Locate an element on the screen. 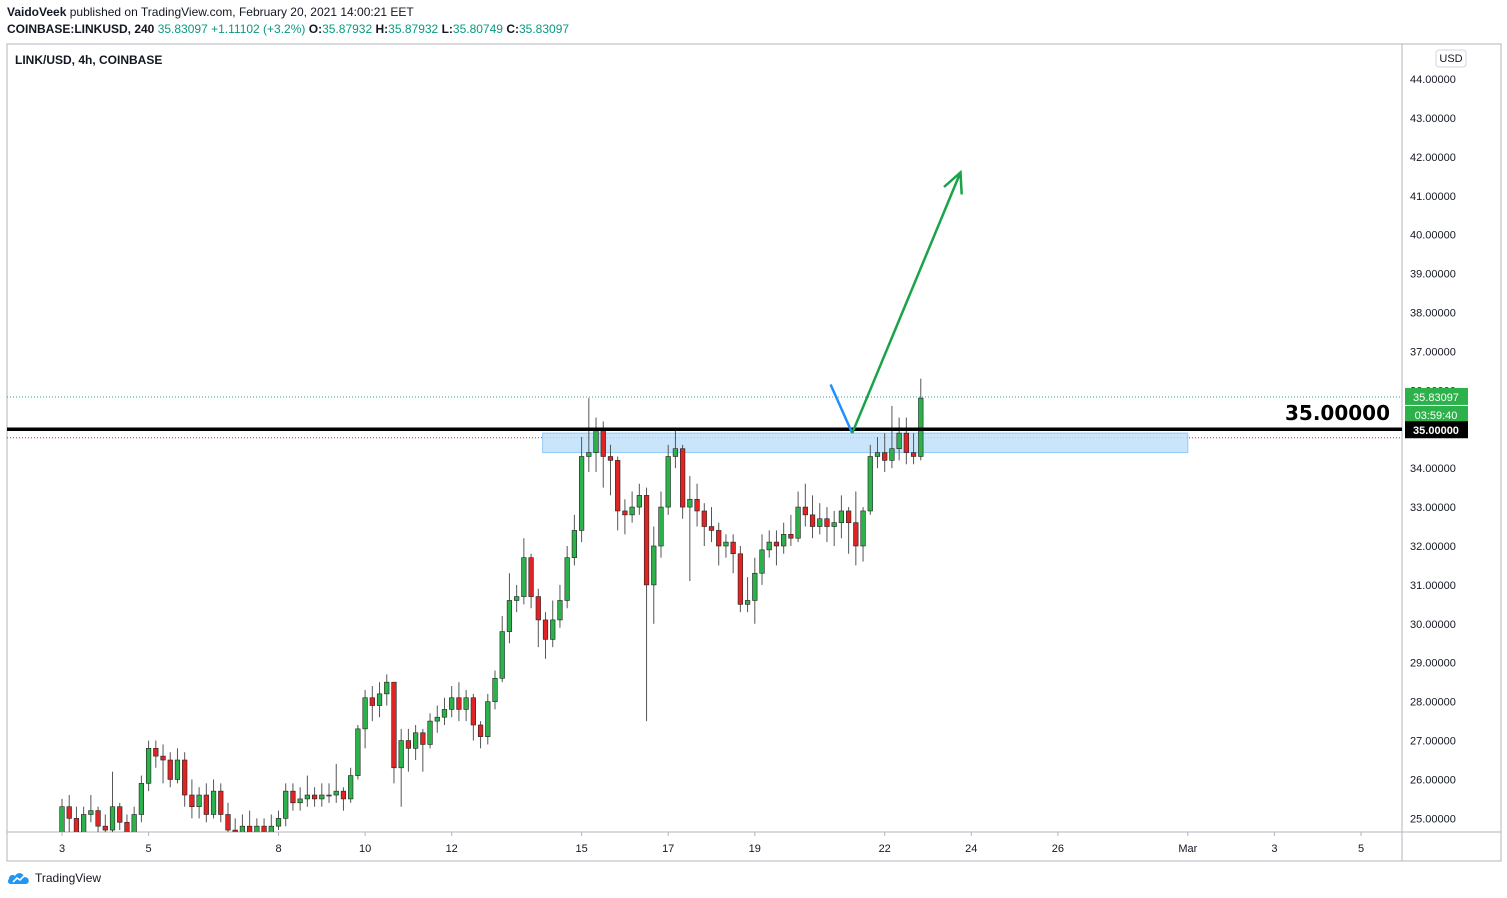 The image size is (1507, 898). price-tick-label: 34.00000 is located at coordinates (1433, 469).